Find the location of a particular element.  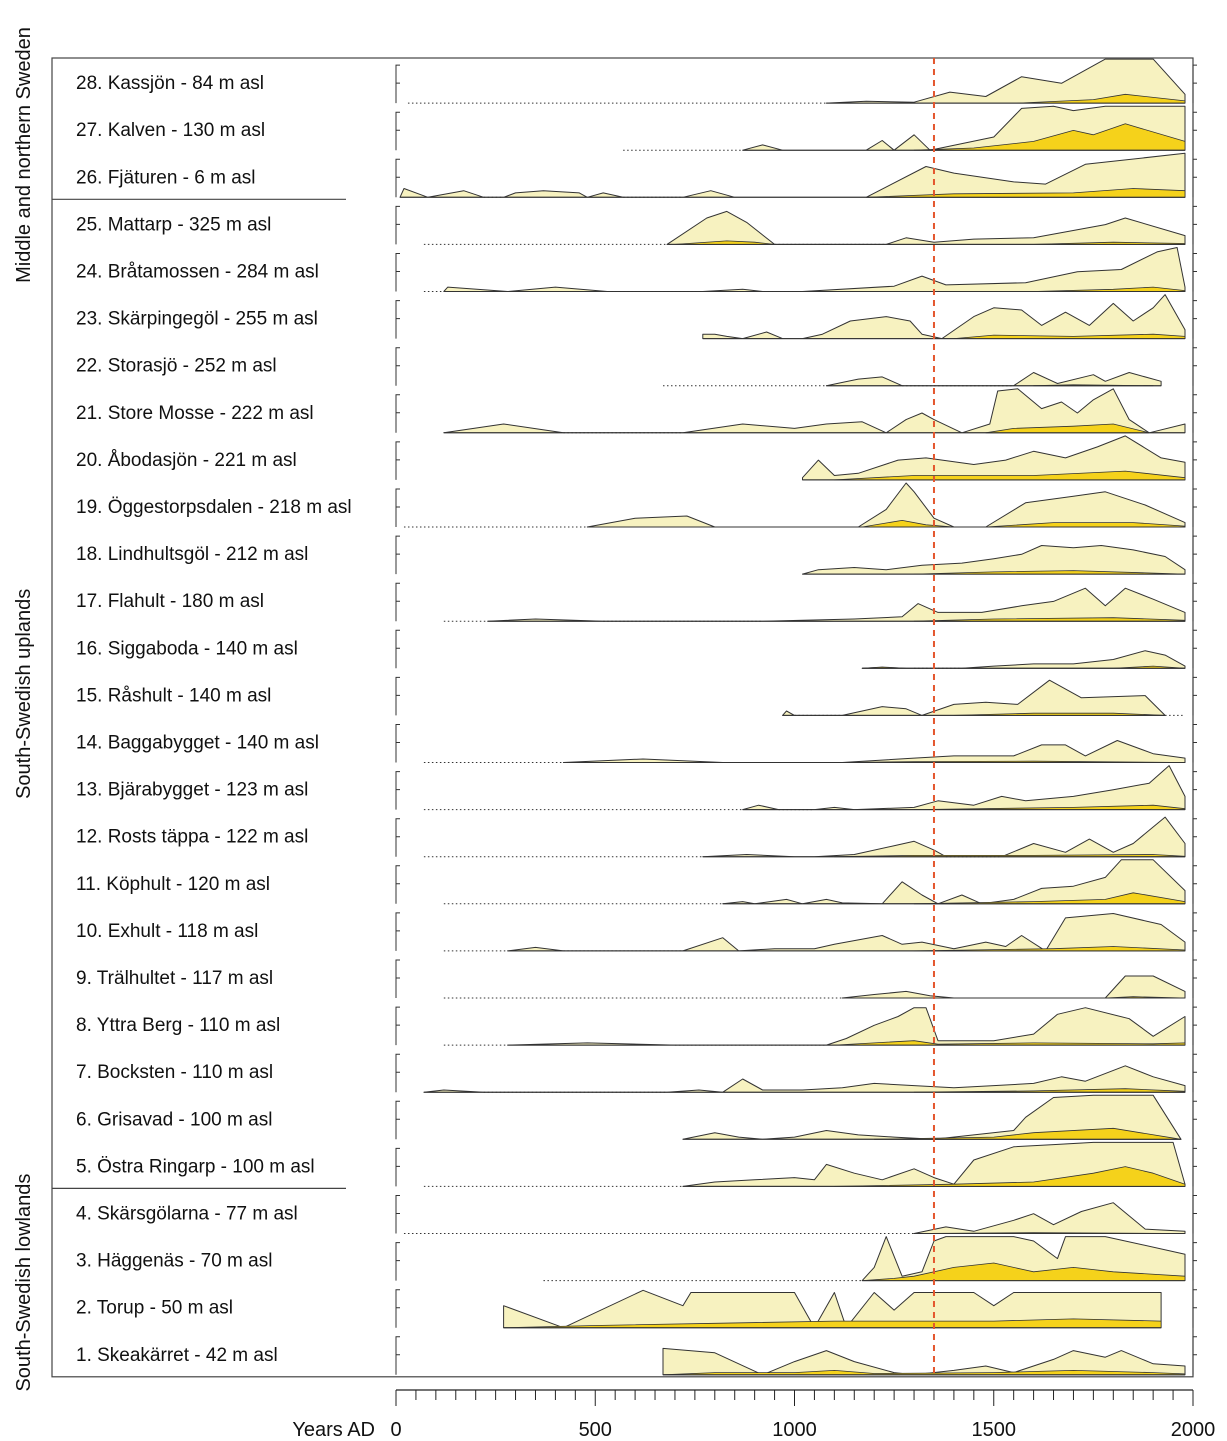

site-label: 8. Yttra Berg - 110 m asl is located at coordinates (178, 1025).